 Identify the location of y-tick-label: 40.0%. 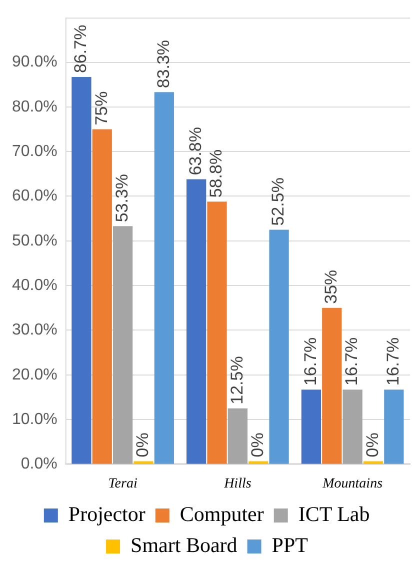
(35, 285).